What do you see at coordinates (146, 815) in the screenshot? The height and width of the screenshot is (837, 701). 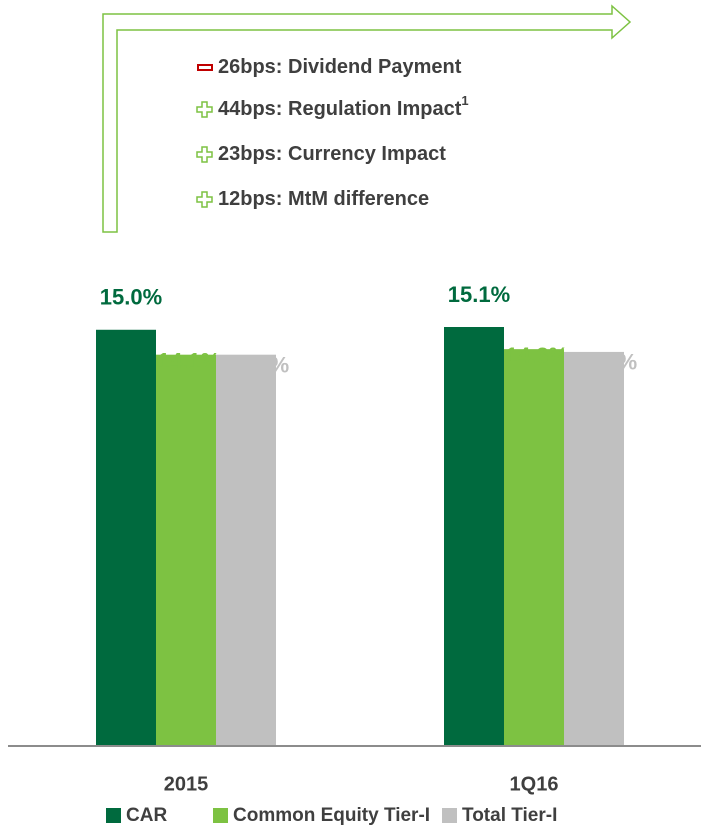 I see `legend-label: CAR` at bounding box center [146, 815].